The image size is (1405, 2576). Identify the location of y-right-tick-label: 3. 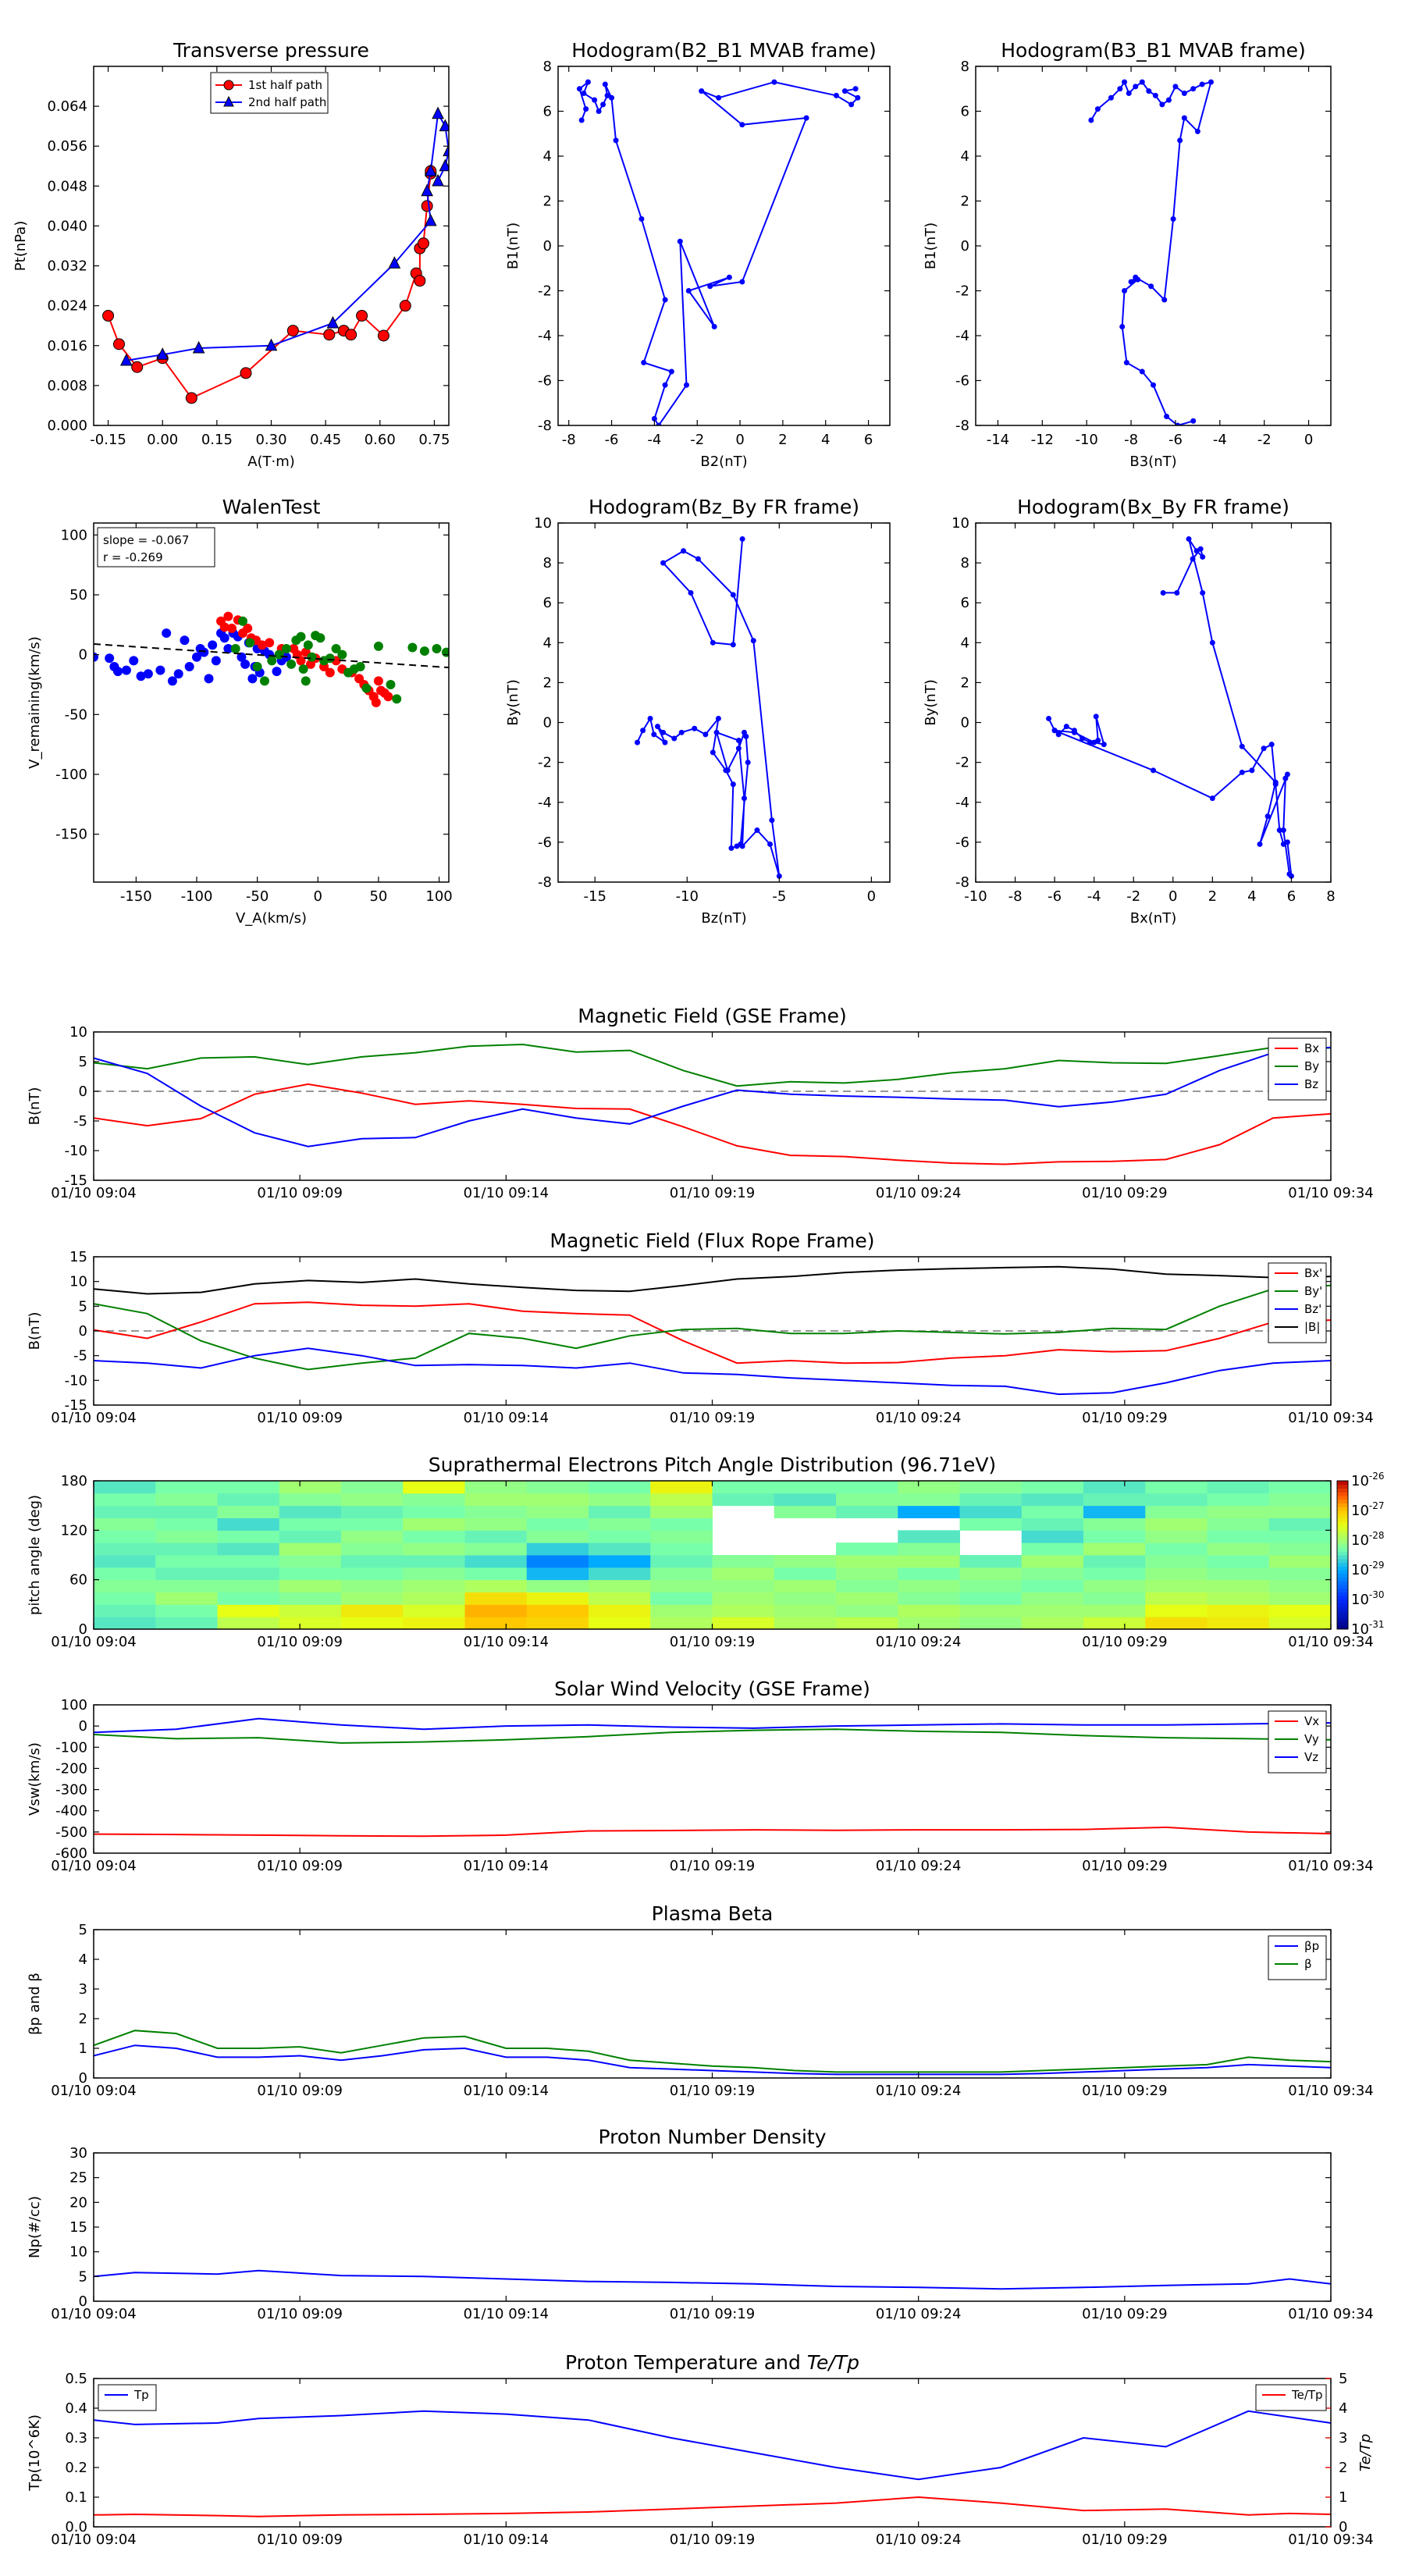
(1343, 2438).